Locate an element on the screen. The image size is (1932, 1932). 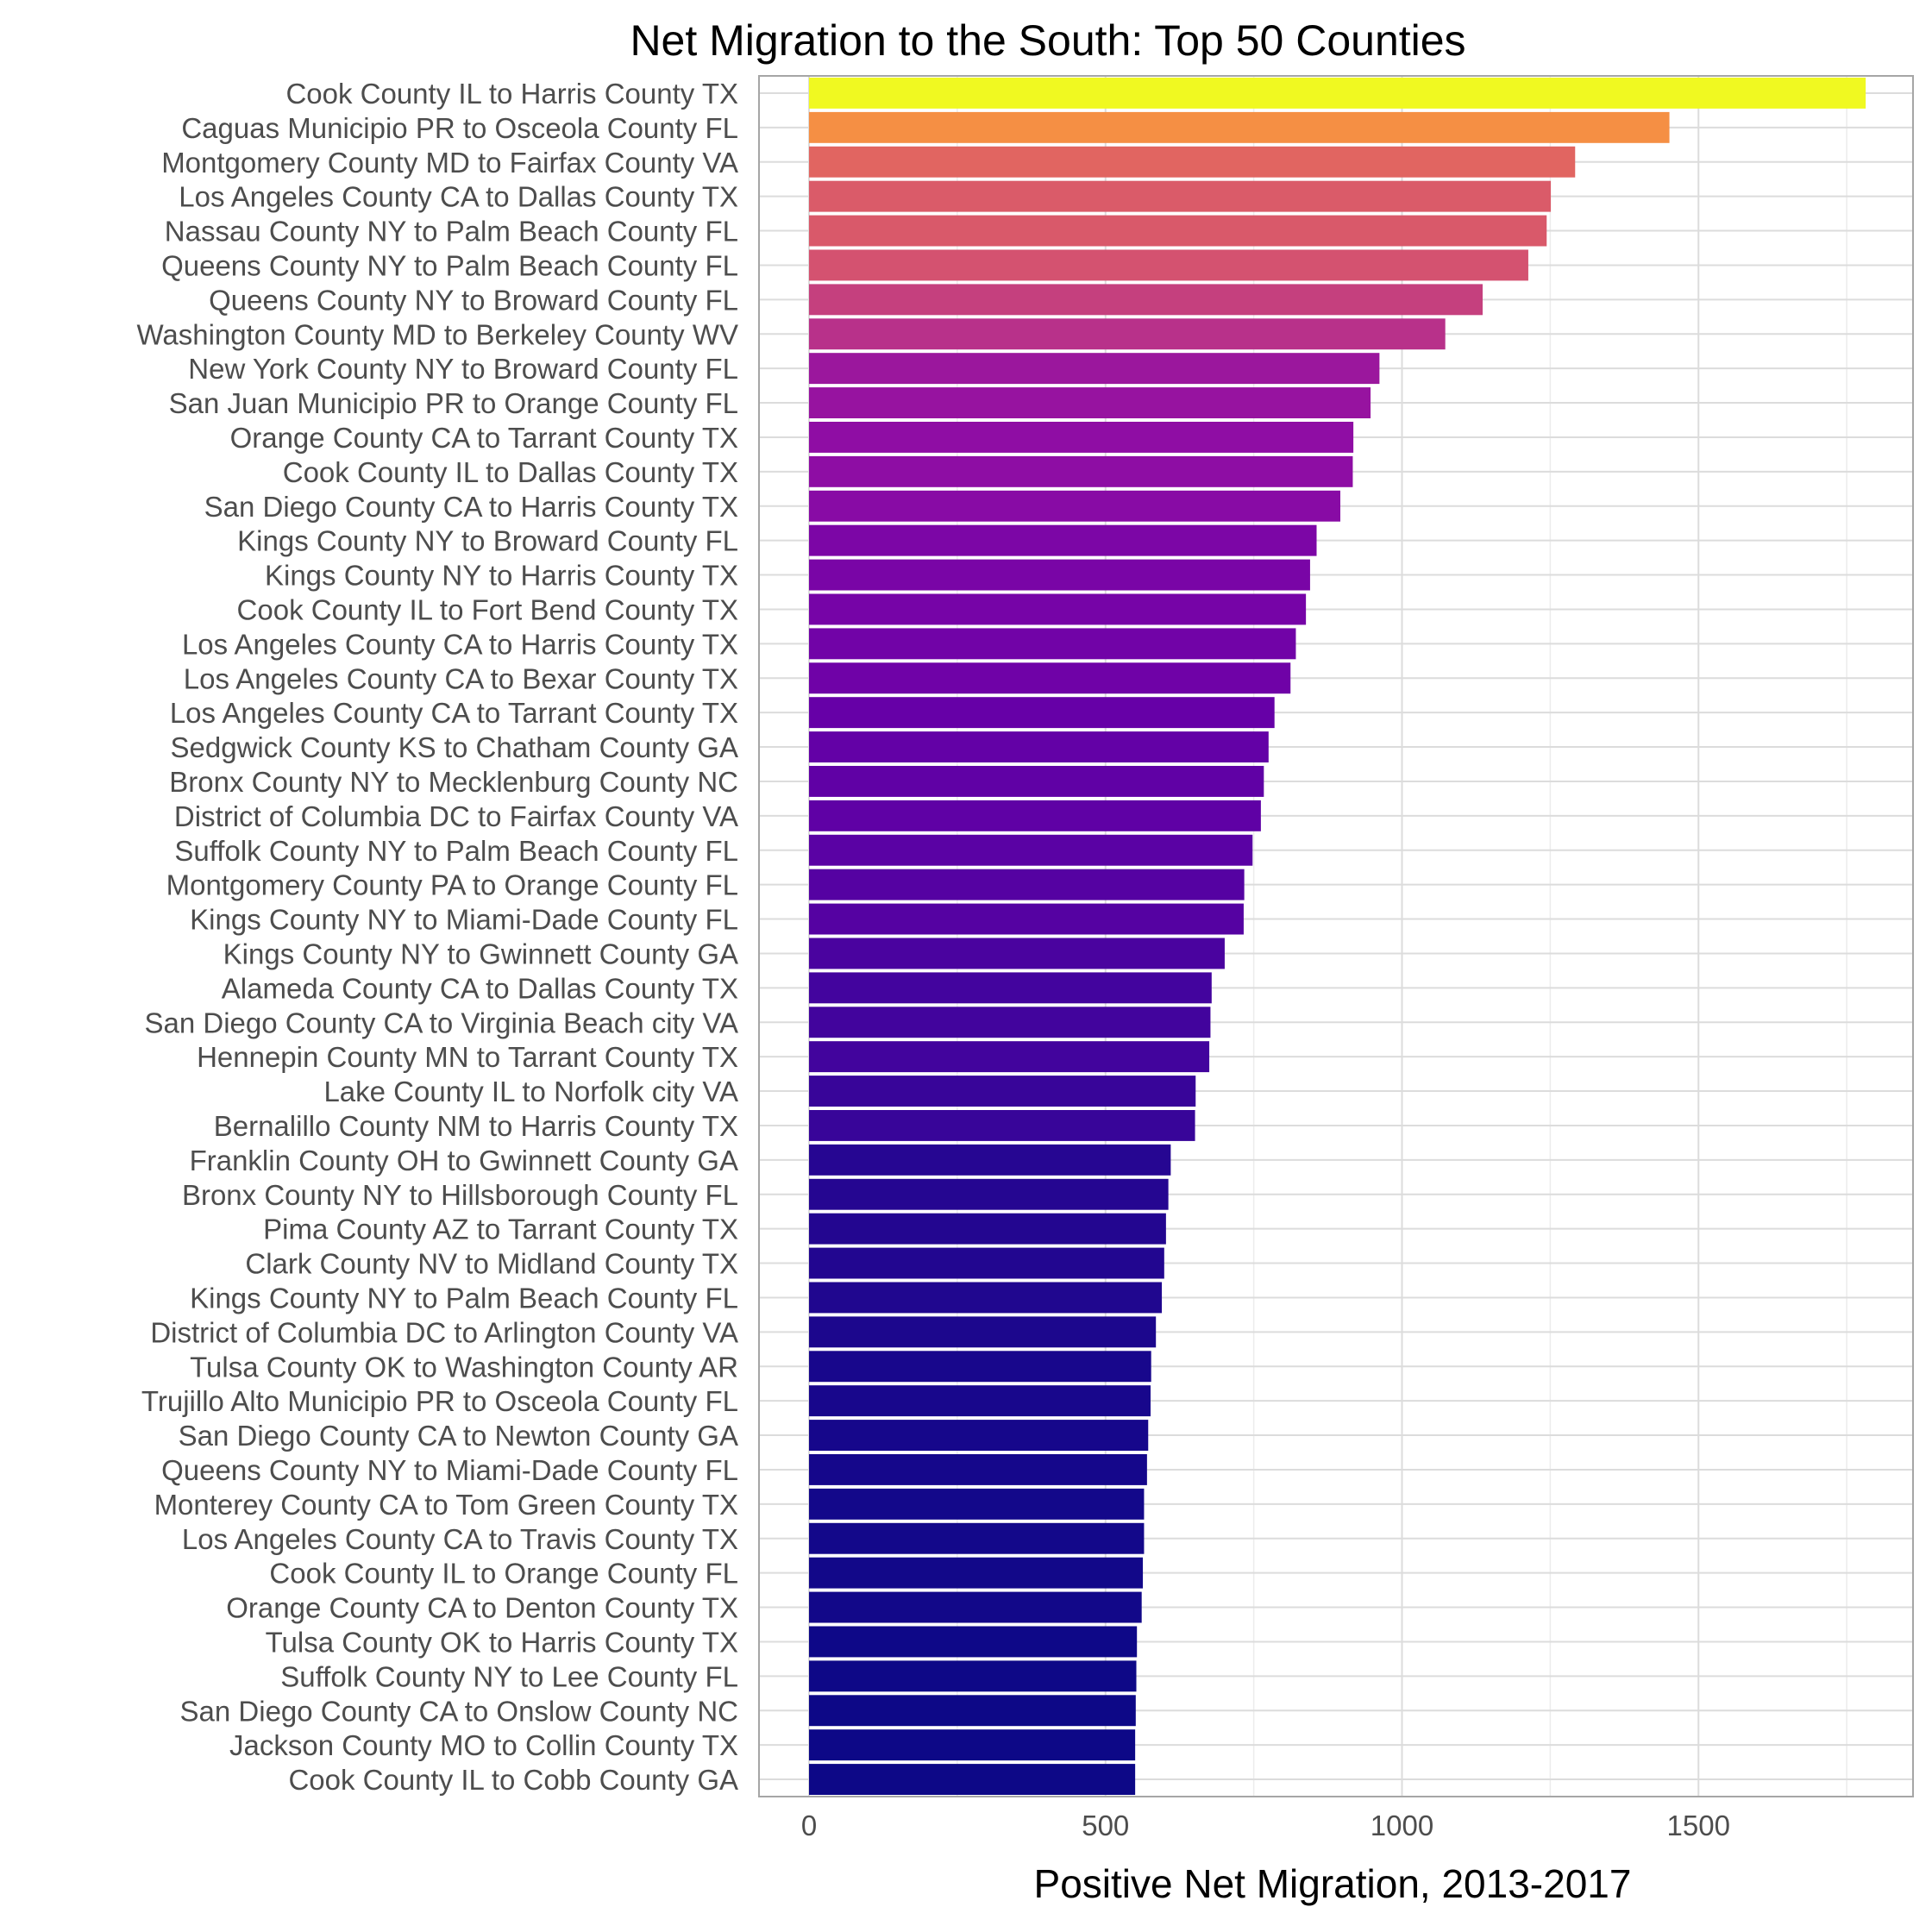
y-tick-label: San Diego County CA to Harris County TX is located at coordinates (471, 507).